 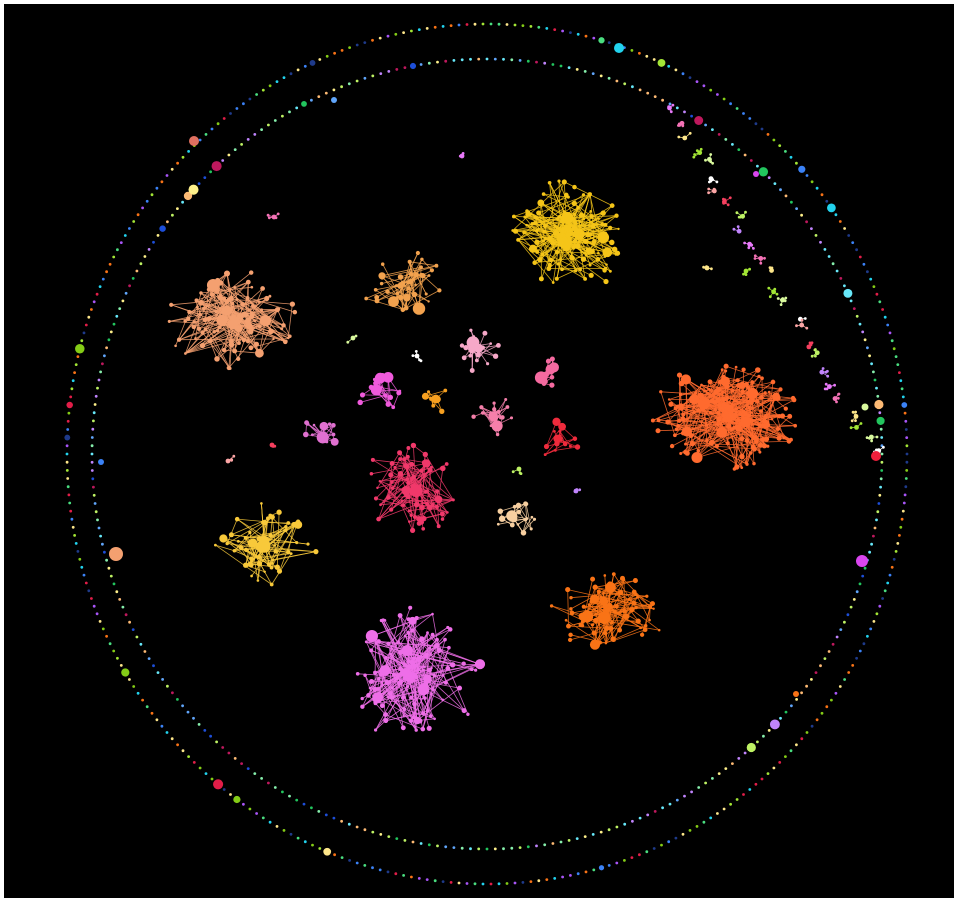 I want to click on cluster-violet-left, so click(x=379, y=390).